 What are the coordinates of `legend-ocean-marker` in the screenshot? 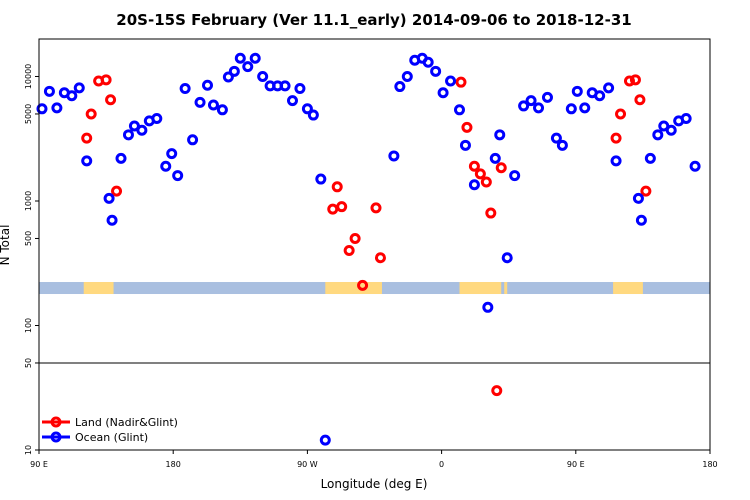 It's located at (56, 437).